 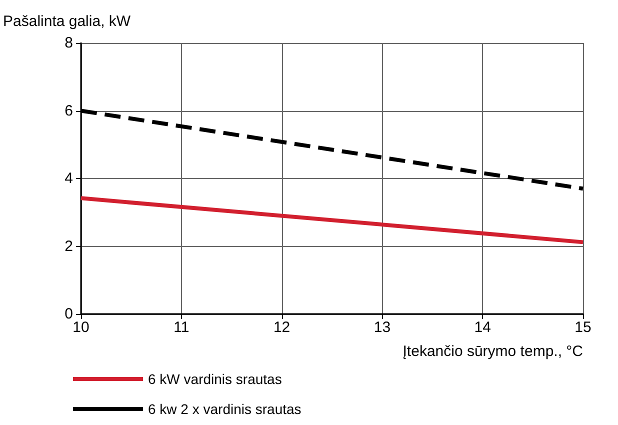 I want to click on x-tick-label: 10, so click(x=81, y=327).